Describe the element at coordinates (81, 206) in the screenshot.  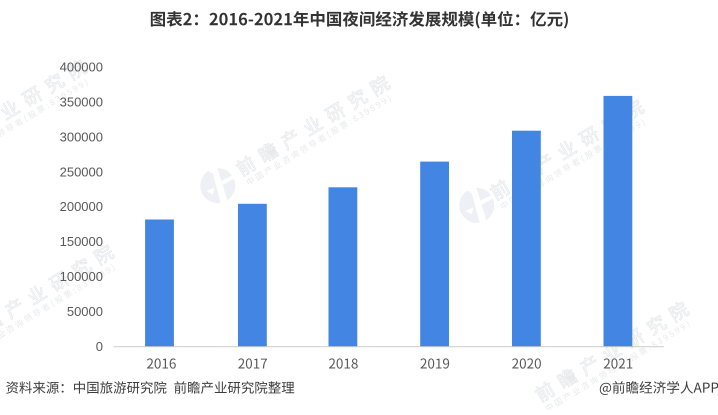
I see `svg-text: 200000` at that location.